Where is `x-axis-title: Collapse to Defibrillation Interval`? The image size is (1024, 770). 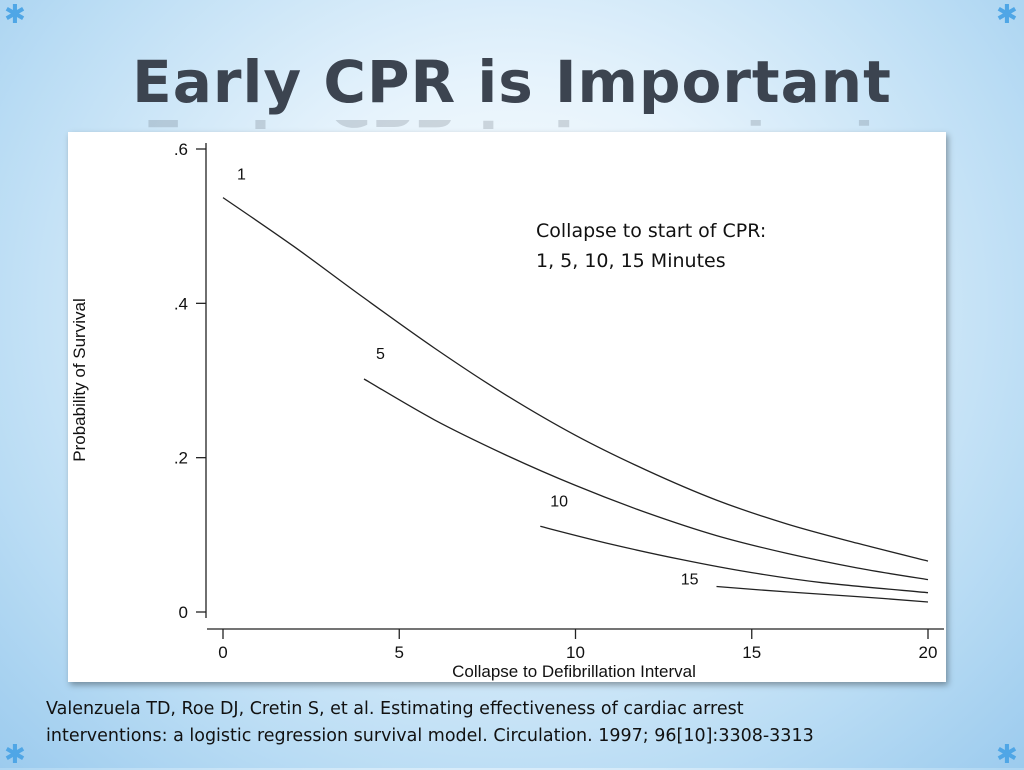 x-axis-title: Collapse to Defibrillation Interval is located at coordinates (574, 671).